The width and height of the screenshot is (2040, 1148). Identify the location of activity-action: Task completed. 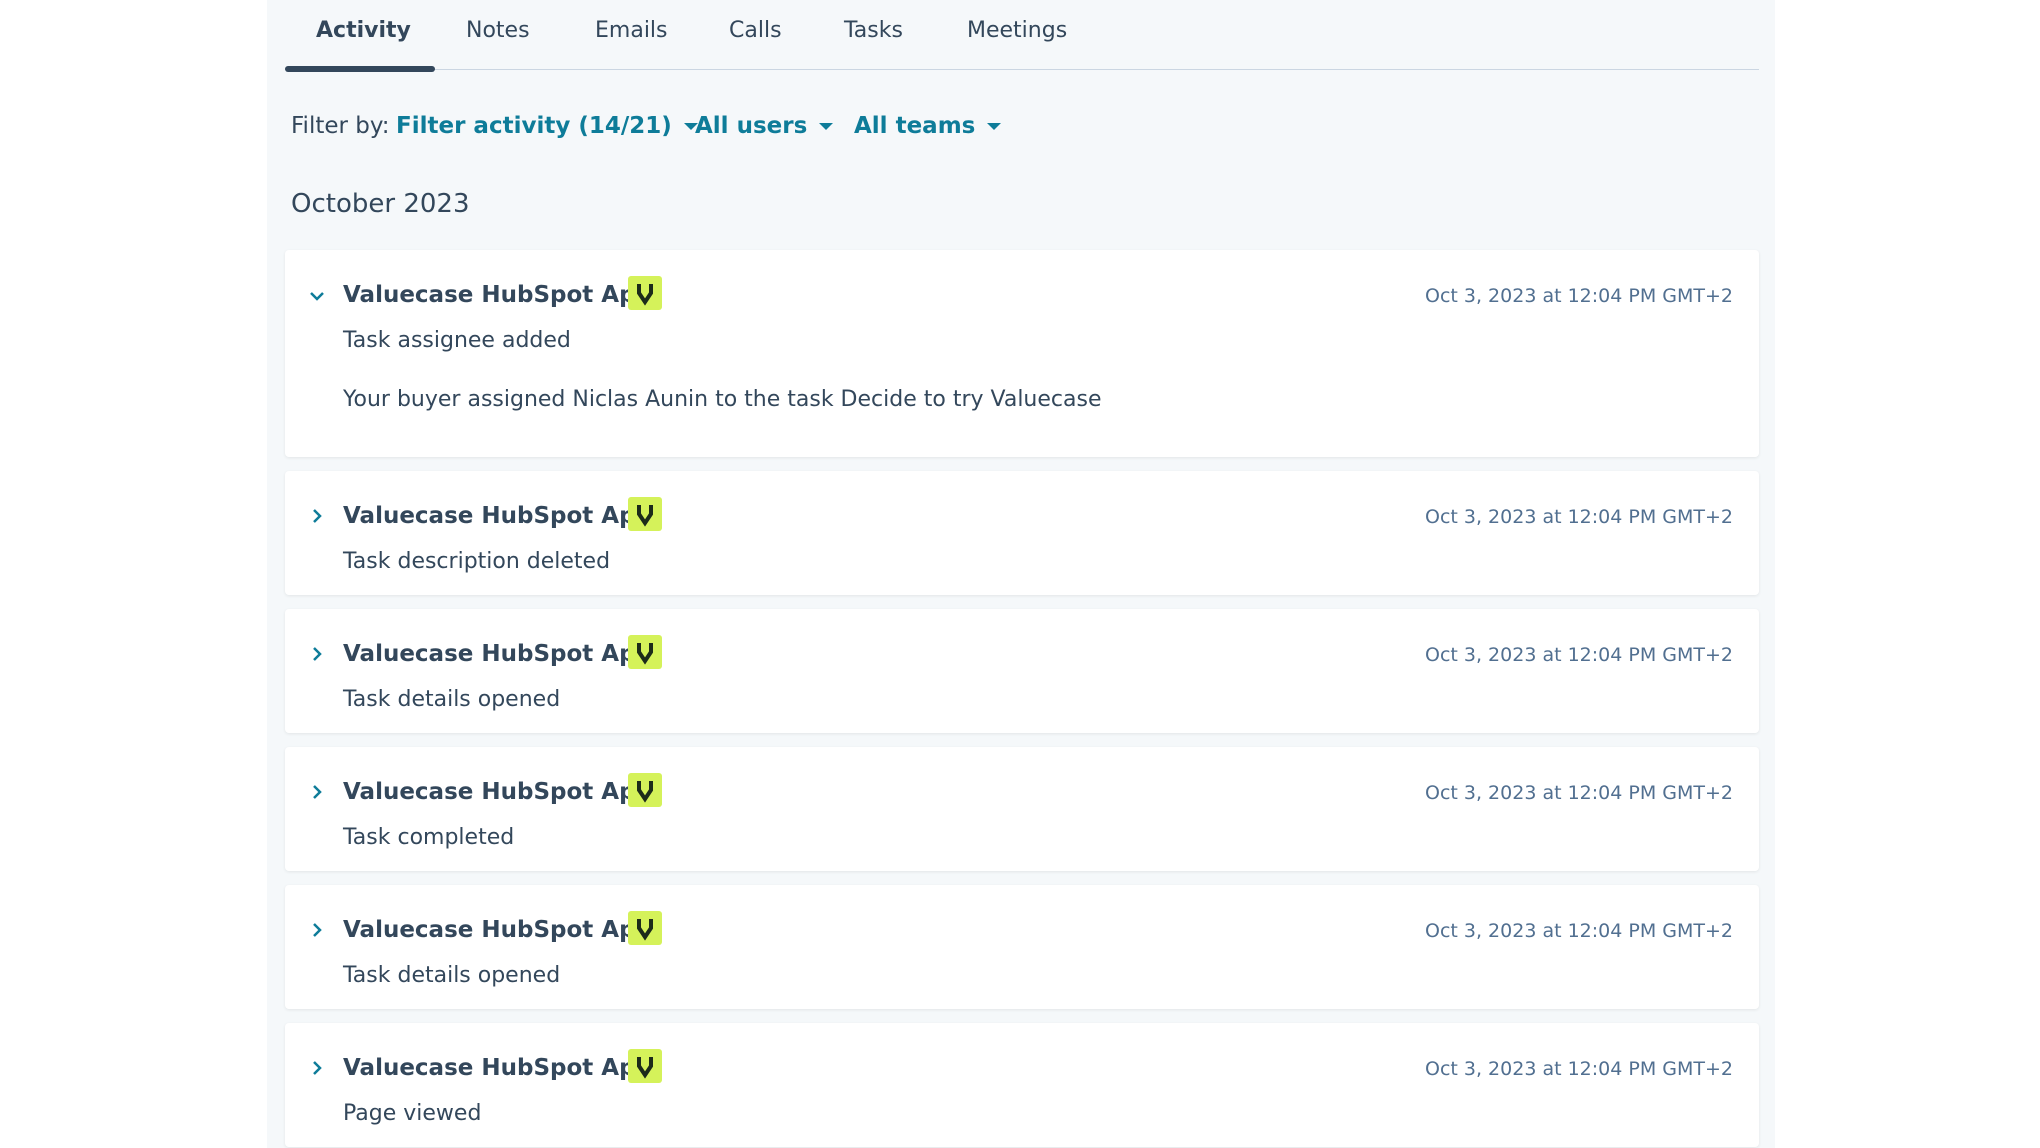
(429, 837).